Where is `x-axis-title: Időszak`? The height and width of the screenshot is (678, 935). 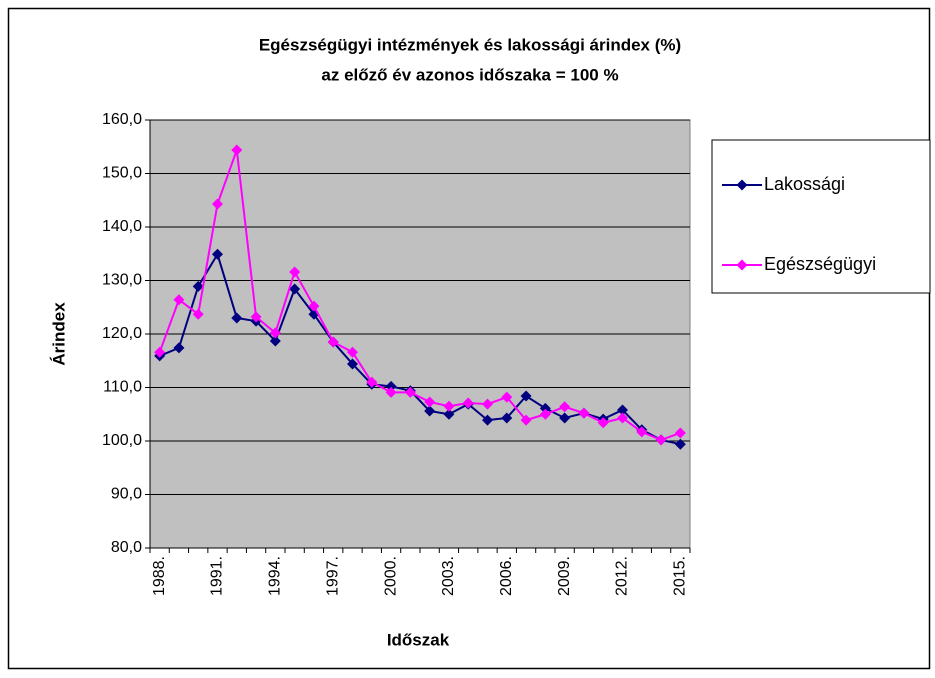 x-axis-title: Időszak is located at coordinates (418, 639).